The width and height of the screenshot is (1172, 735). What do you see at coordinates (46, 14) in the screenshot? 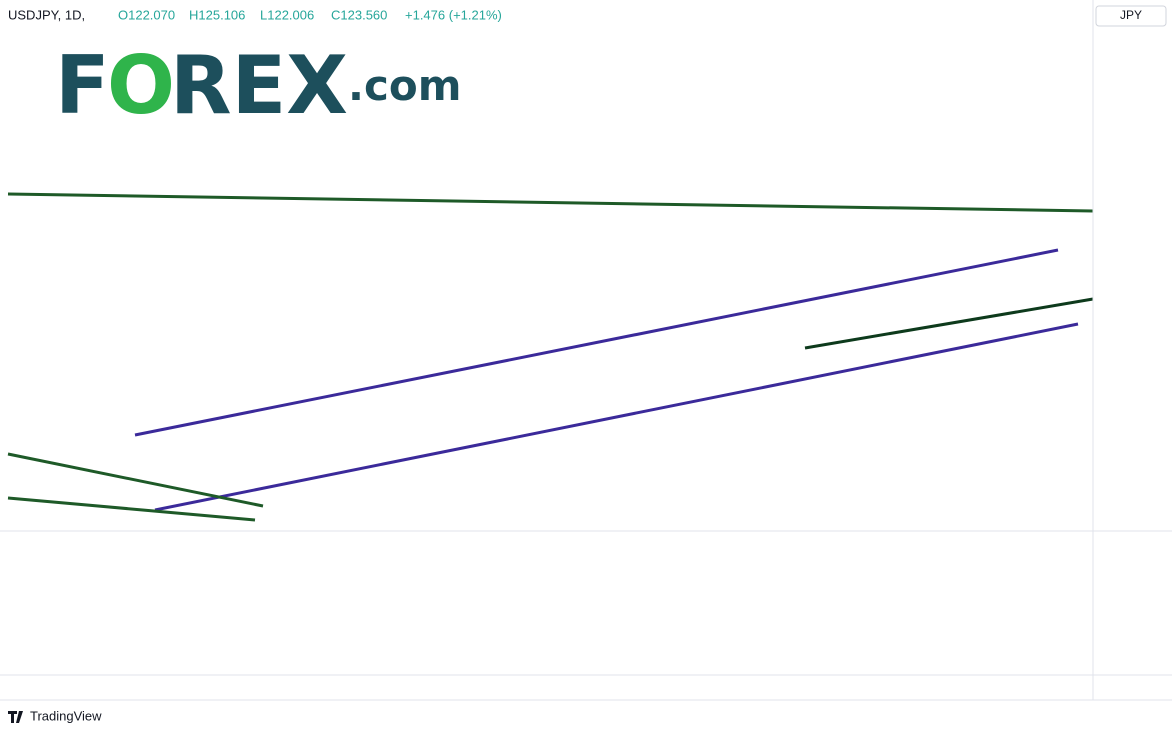
I see `symbol: USDJPY, 1D,` at bounding box center [46, 14].